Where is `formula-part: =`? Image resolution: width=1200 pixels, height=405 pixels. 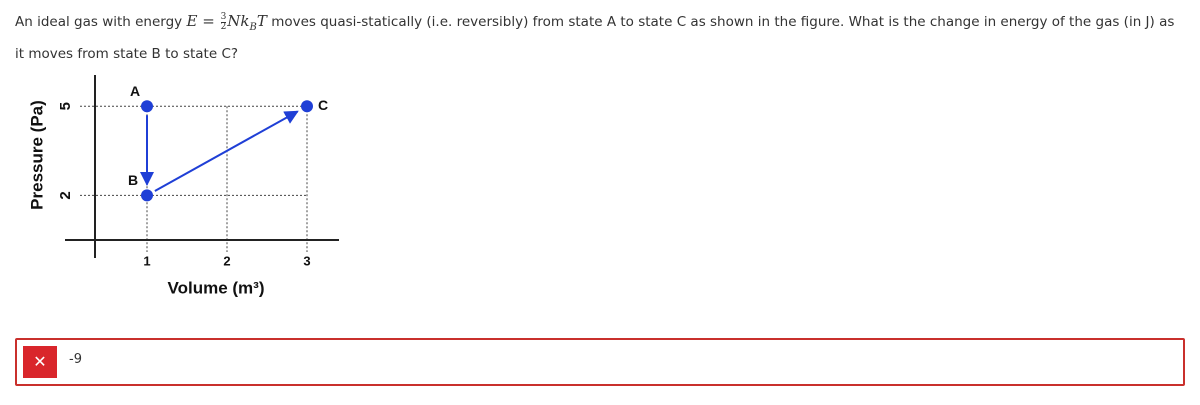 formula-part: = is located at coordinates (208, 21).